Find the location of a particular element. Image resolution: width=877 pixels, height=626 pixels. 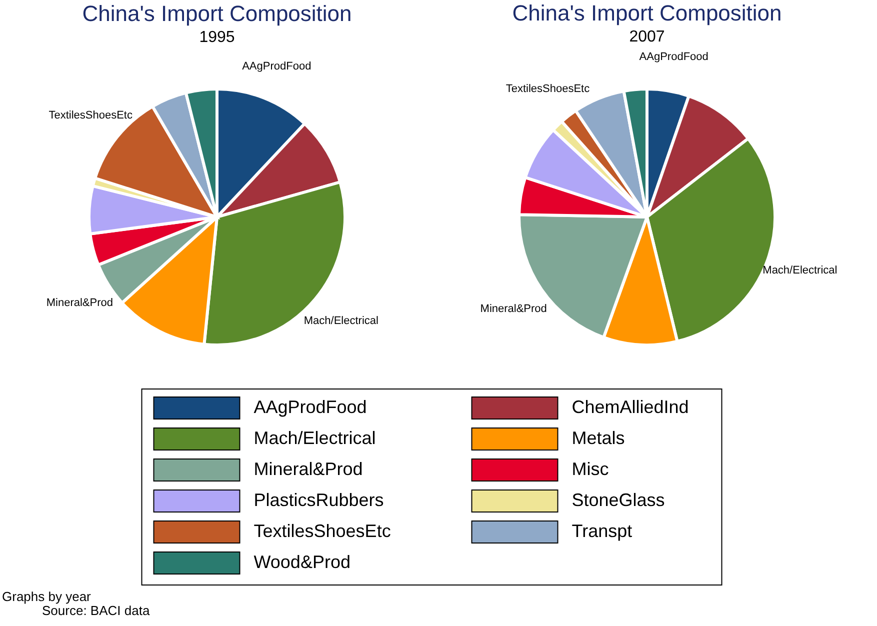

text: Graphs by year is located at coordinates (47, 596).